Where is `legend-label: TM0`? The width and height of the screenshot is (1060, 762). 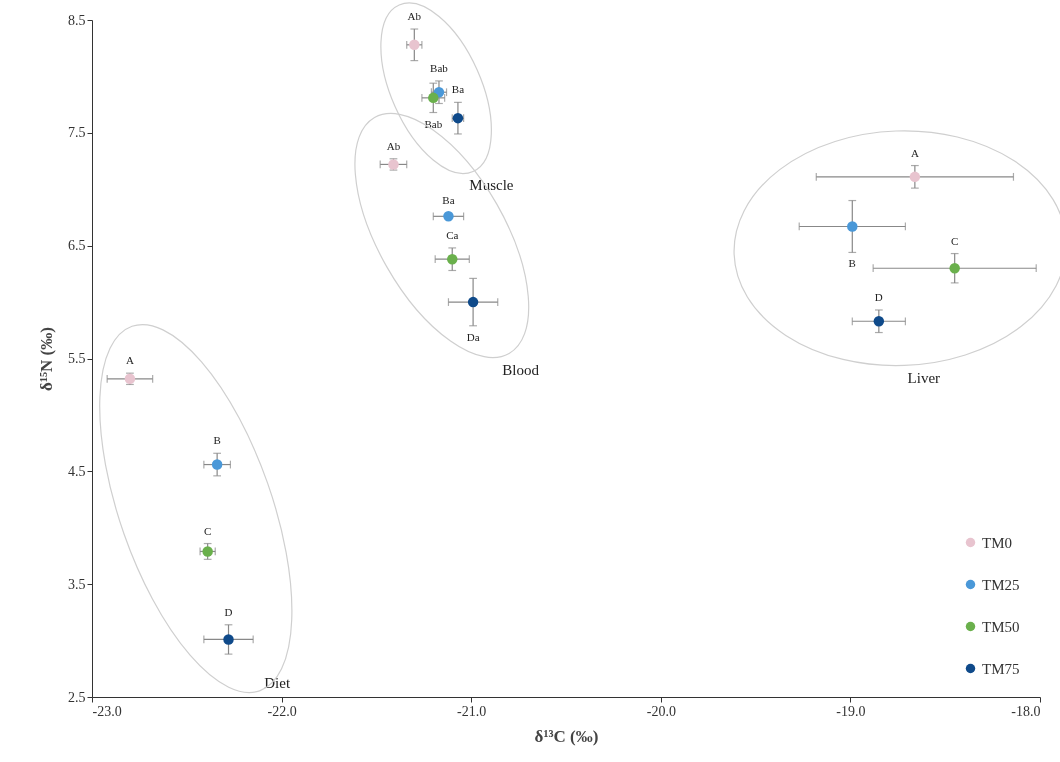 legend-label: TM0 is located at coordinates (997, 542).